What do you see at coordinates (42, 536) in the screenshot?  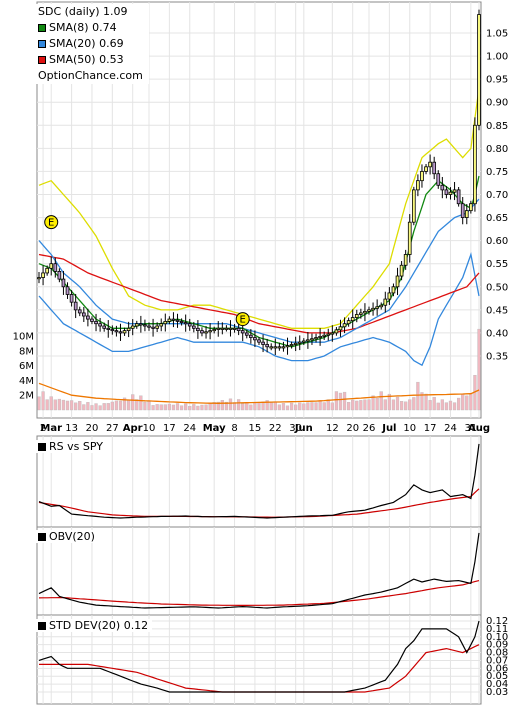 I see `obv-swatch` at bounding box center [42, 536].